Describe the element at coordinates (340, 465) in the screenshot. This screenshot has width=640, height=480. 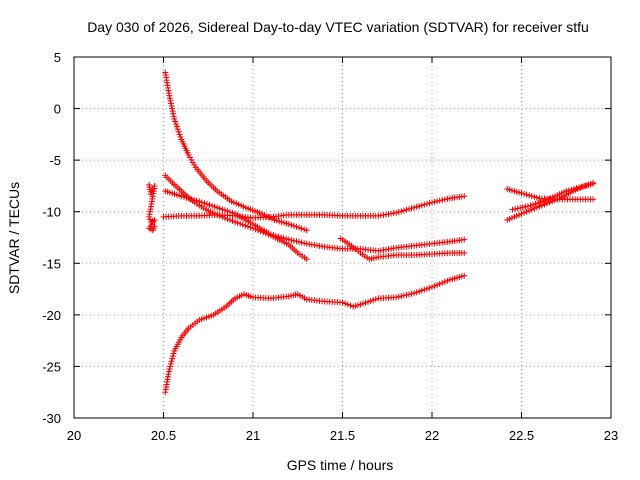
I see `x-axis-label: GPS time / hours` at that location.